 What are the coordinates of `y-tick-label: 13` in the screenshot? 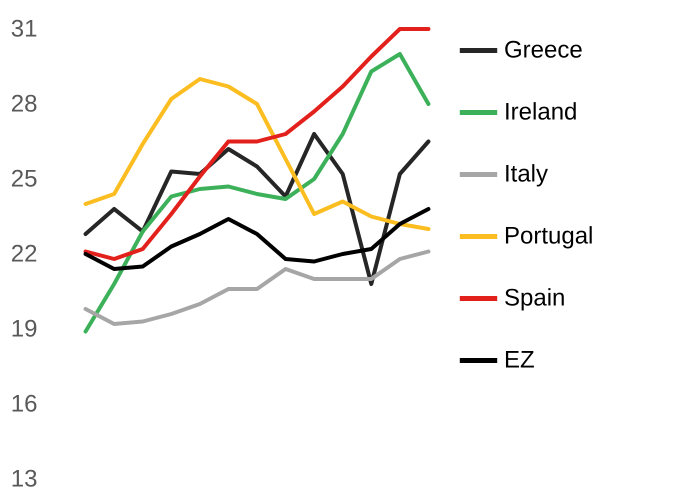 It's located at (24, 479).